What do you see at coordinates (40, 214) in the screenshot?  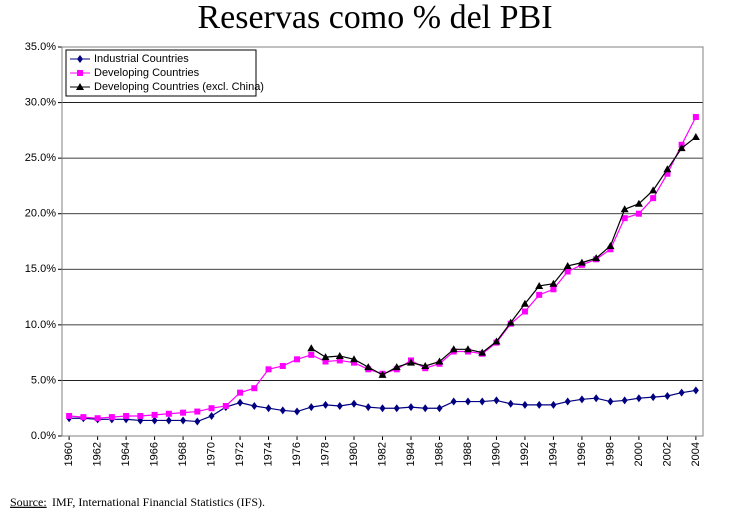 I see `y-tick-label: 20.0%` at bounding box center [40, 214].